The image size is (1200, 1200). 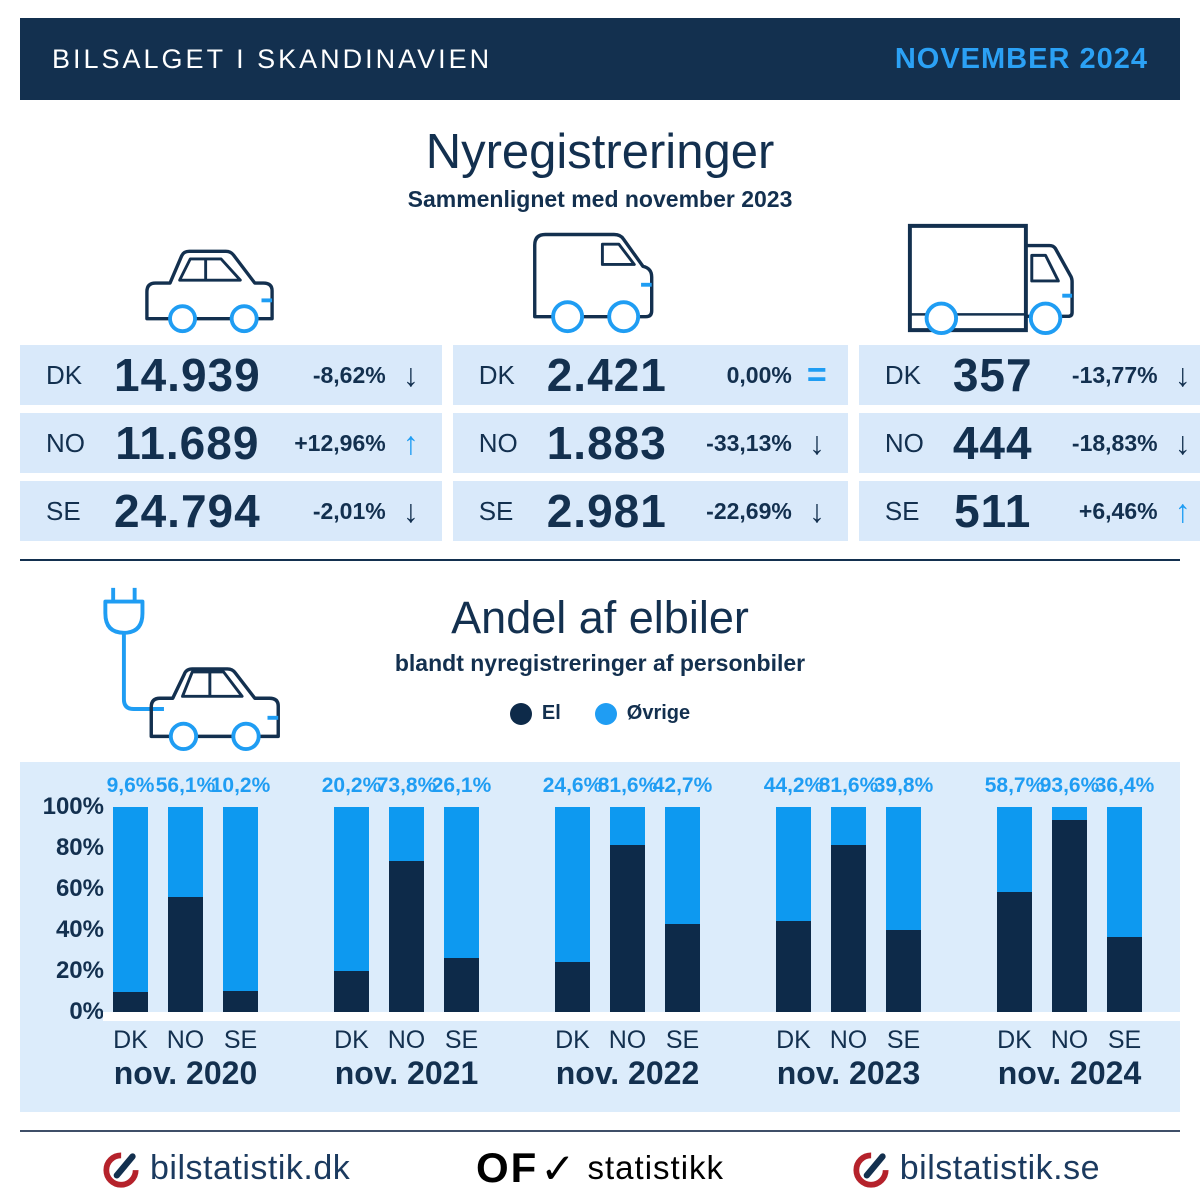 I want to click on el-share-value-label: 39,8%, so click(x=903, y=785).